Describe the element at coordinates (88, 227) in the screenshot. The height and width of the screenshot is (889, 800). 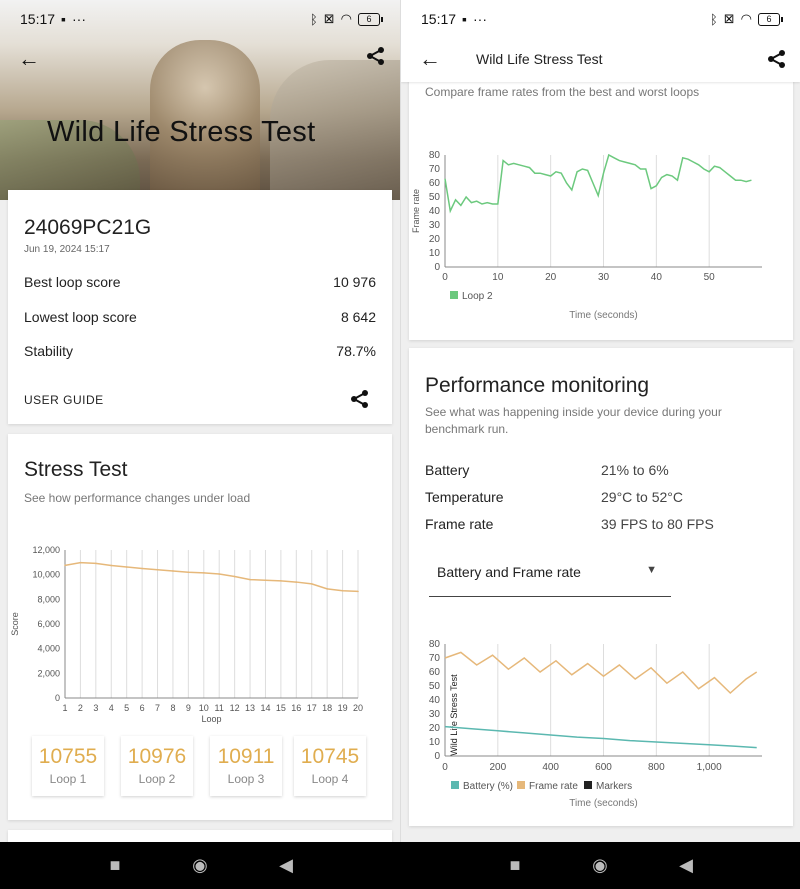
I see `device-name: 24069PC21G` at that location.